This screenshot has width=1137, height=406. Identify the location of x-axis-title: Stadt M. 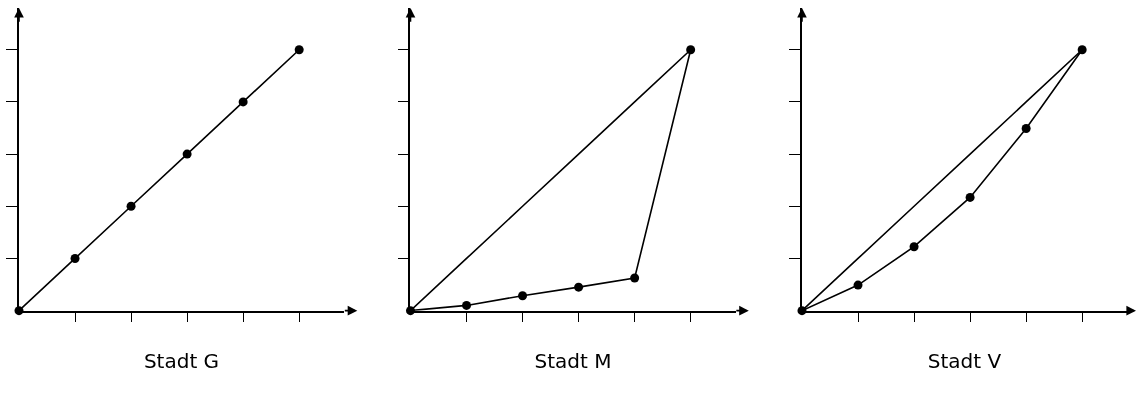
(573, 360).